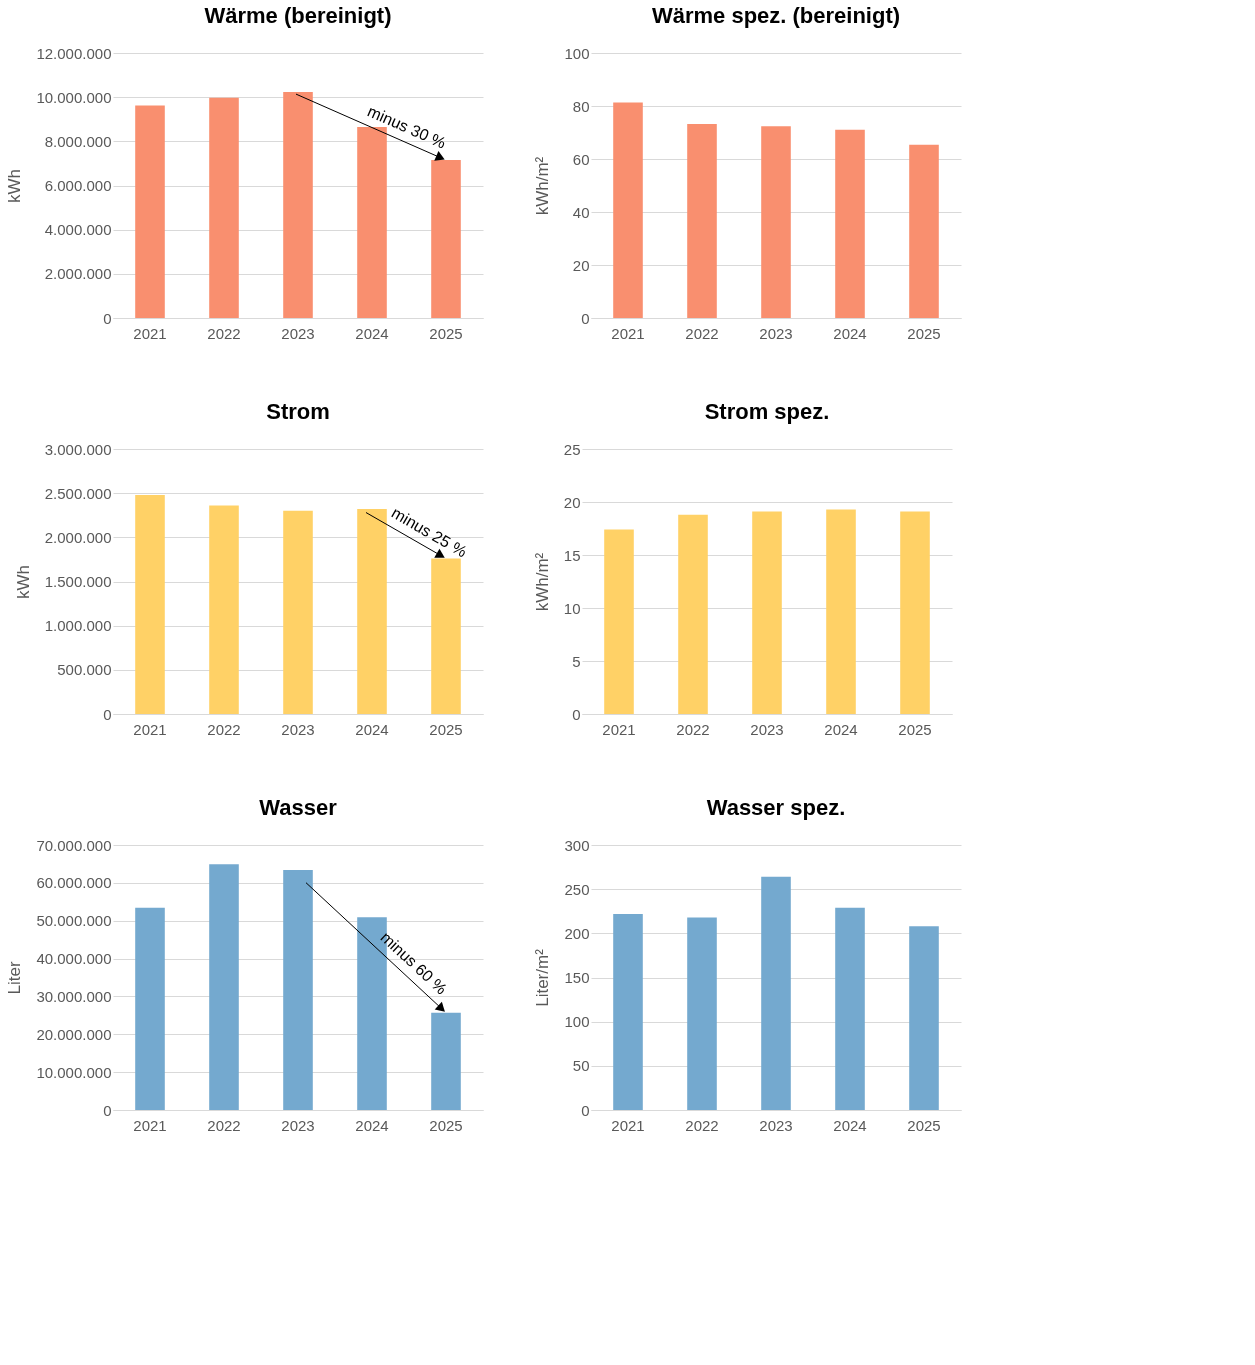 The image size is (1255, 1365). Describe the element at coordinates (84, 670) in the screenshot. I see `y-tick-label: 500.000` at that location.